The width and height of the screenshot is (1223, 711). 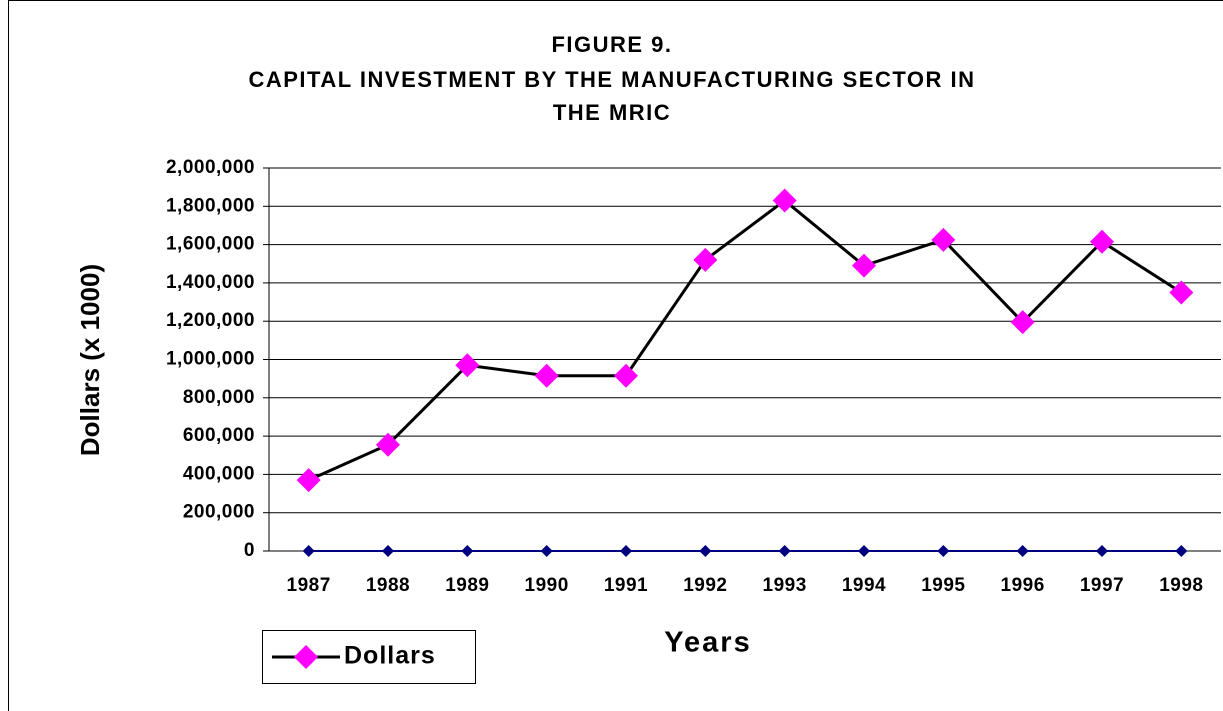 What do you see at coordinates (306, 657) in the screenshot?
I see `legend-marker` at bounding box center [306, 657].